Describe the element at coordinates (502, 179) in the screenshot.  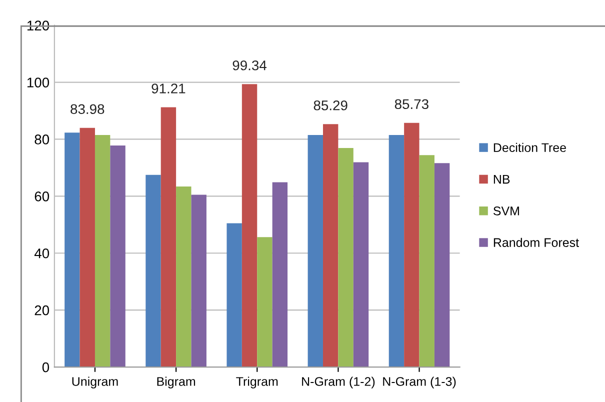
I see `legend-label: NB` at that location.